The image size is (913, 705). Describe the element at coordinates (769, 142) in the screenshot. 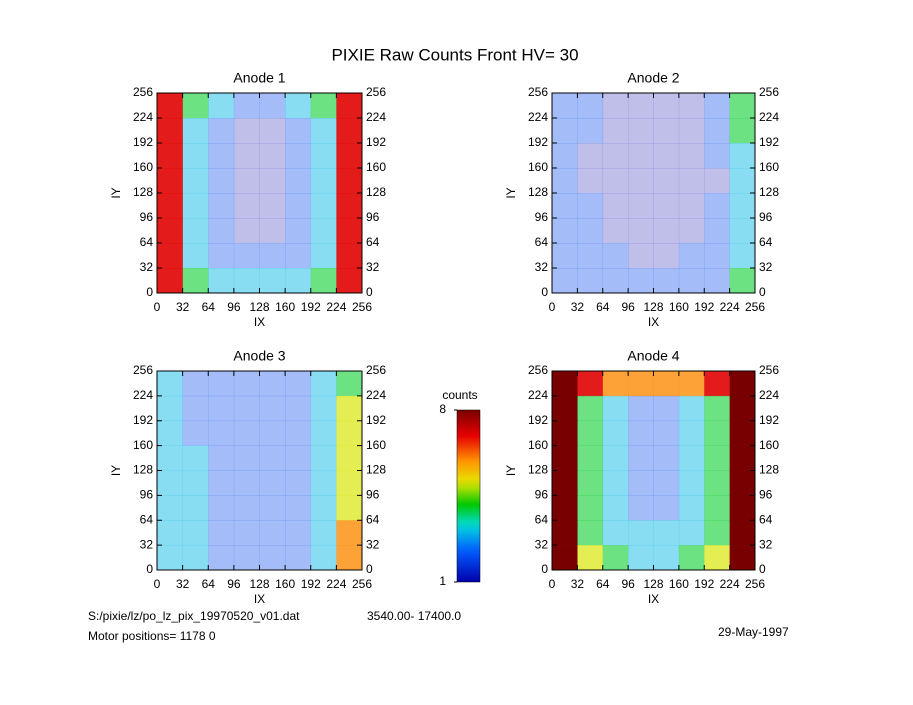

I see `y-tick-label-right: 192` at that location.